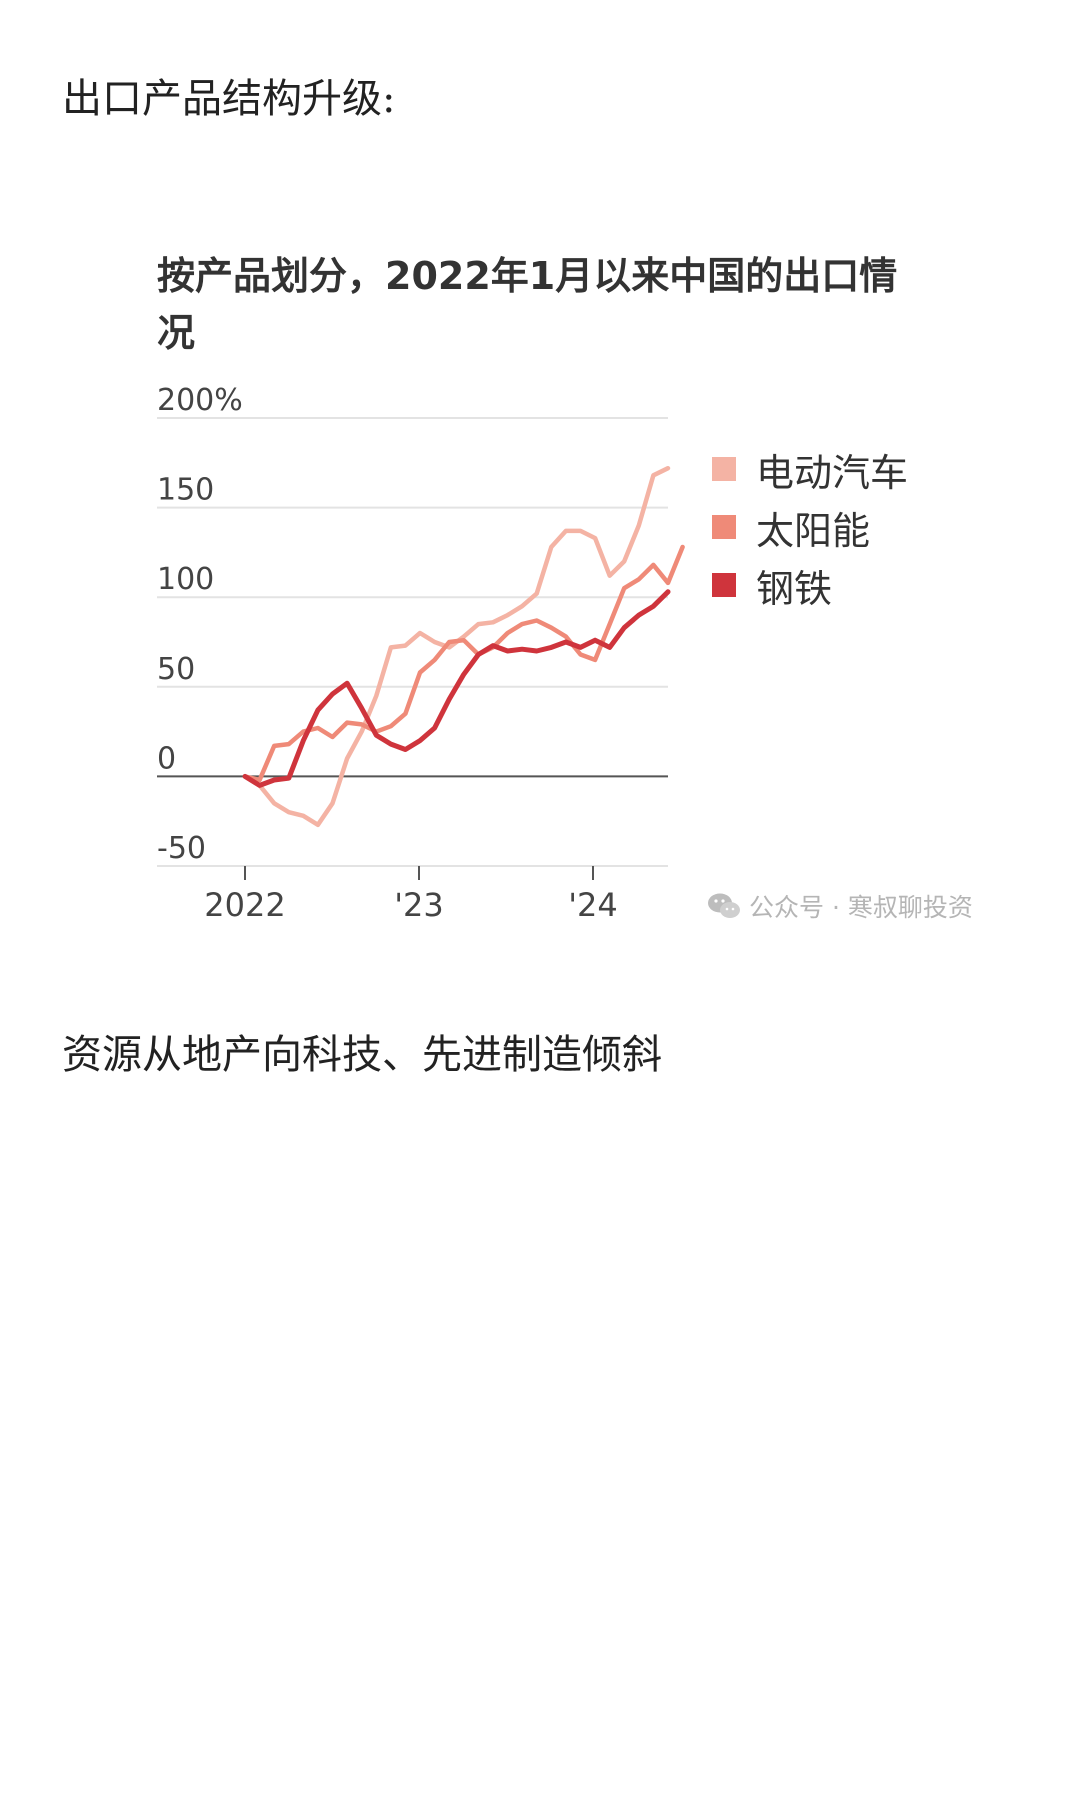  What do you see at coordinates (176, 669) in the screenshot?
I see `y-tick-label: 50` at bounding box center [176, 669].